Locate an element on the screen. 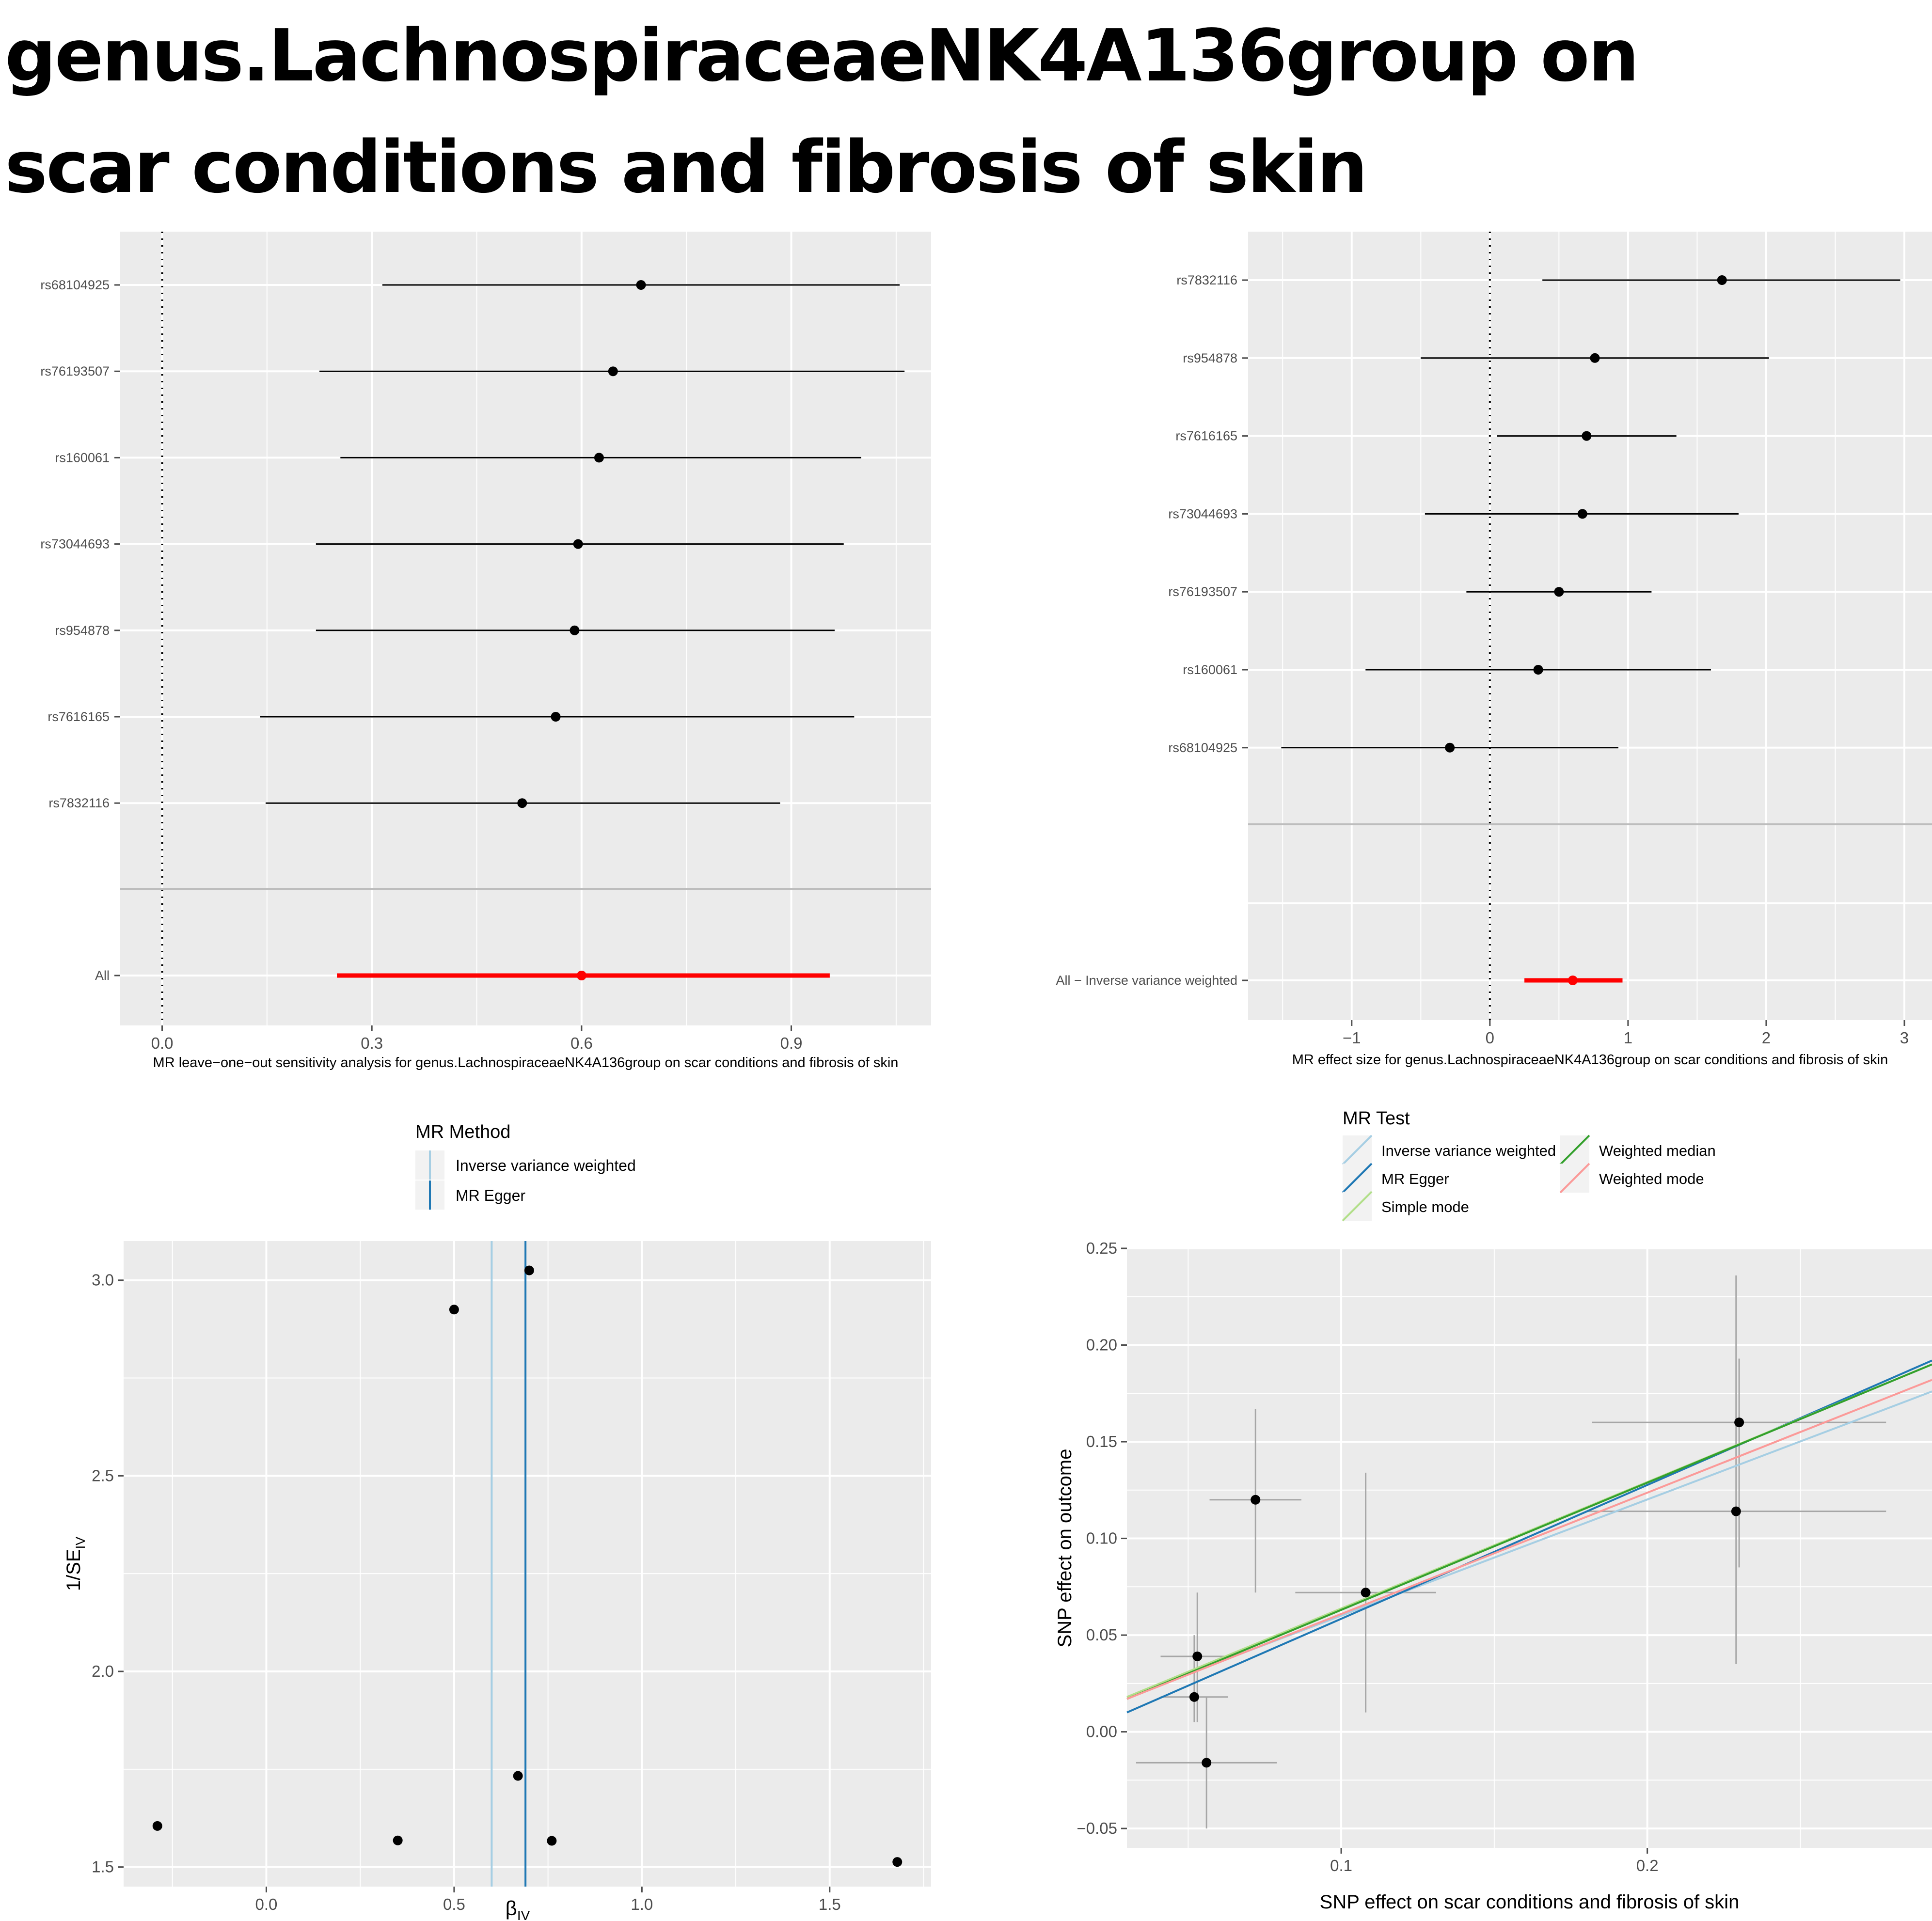 The height and width of the screenshot is (1921, 1932). x-tick-label: 1 is located at coordinates (1628, 1038).